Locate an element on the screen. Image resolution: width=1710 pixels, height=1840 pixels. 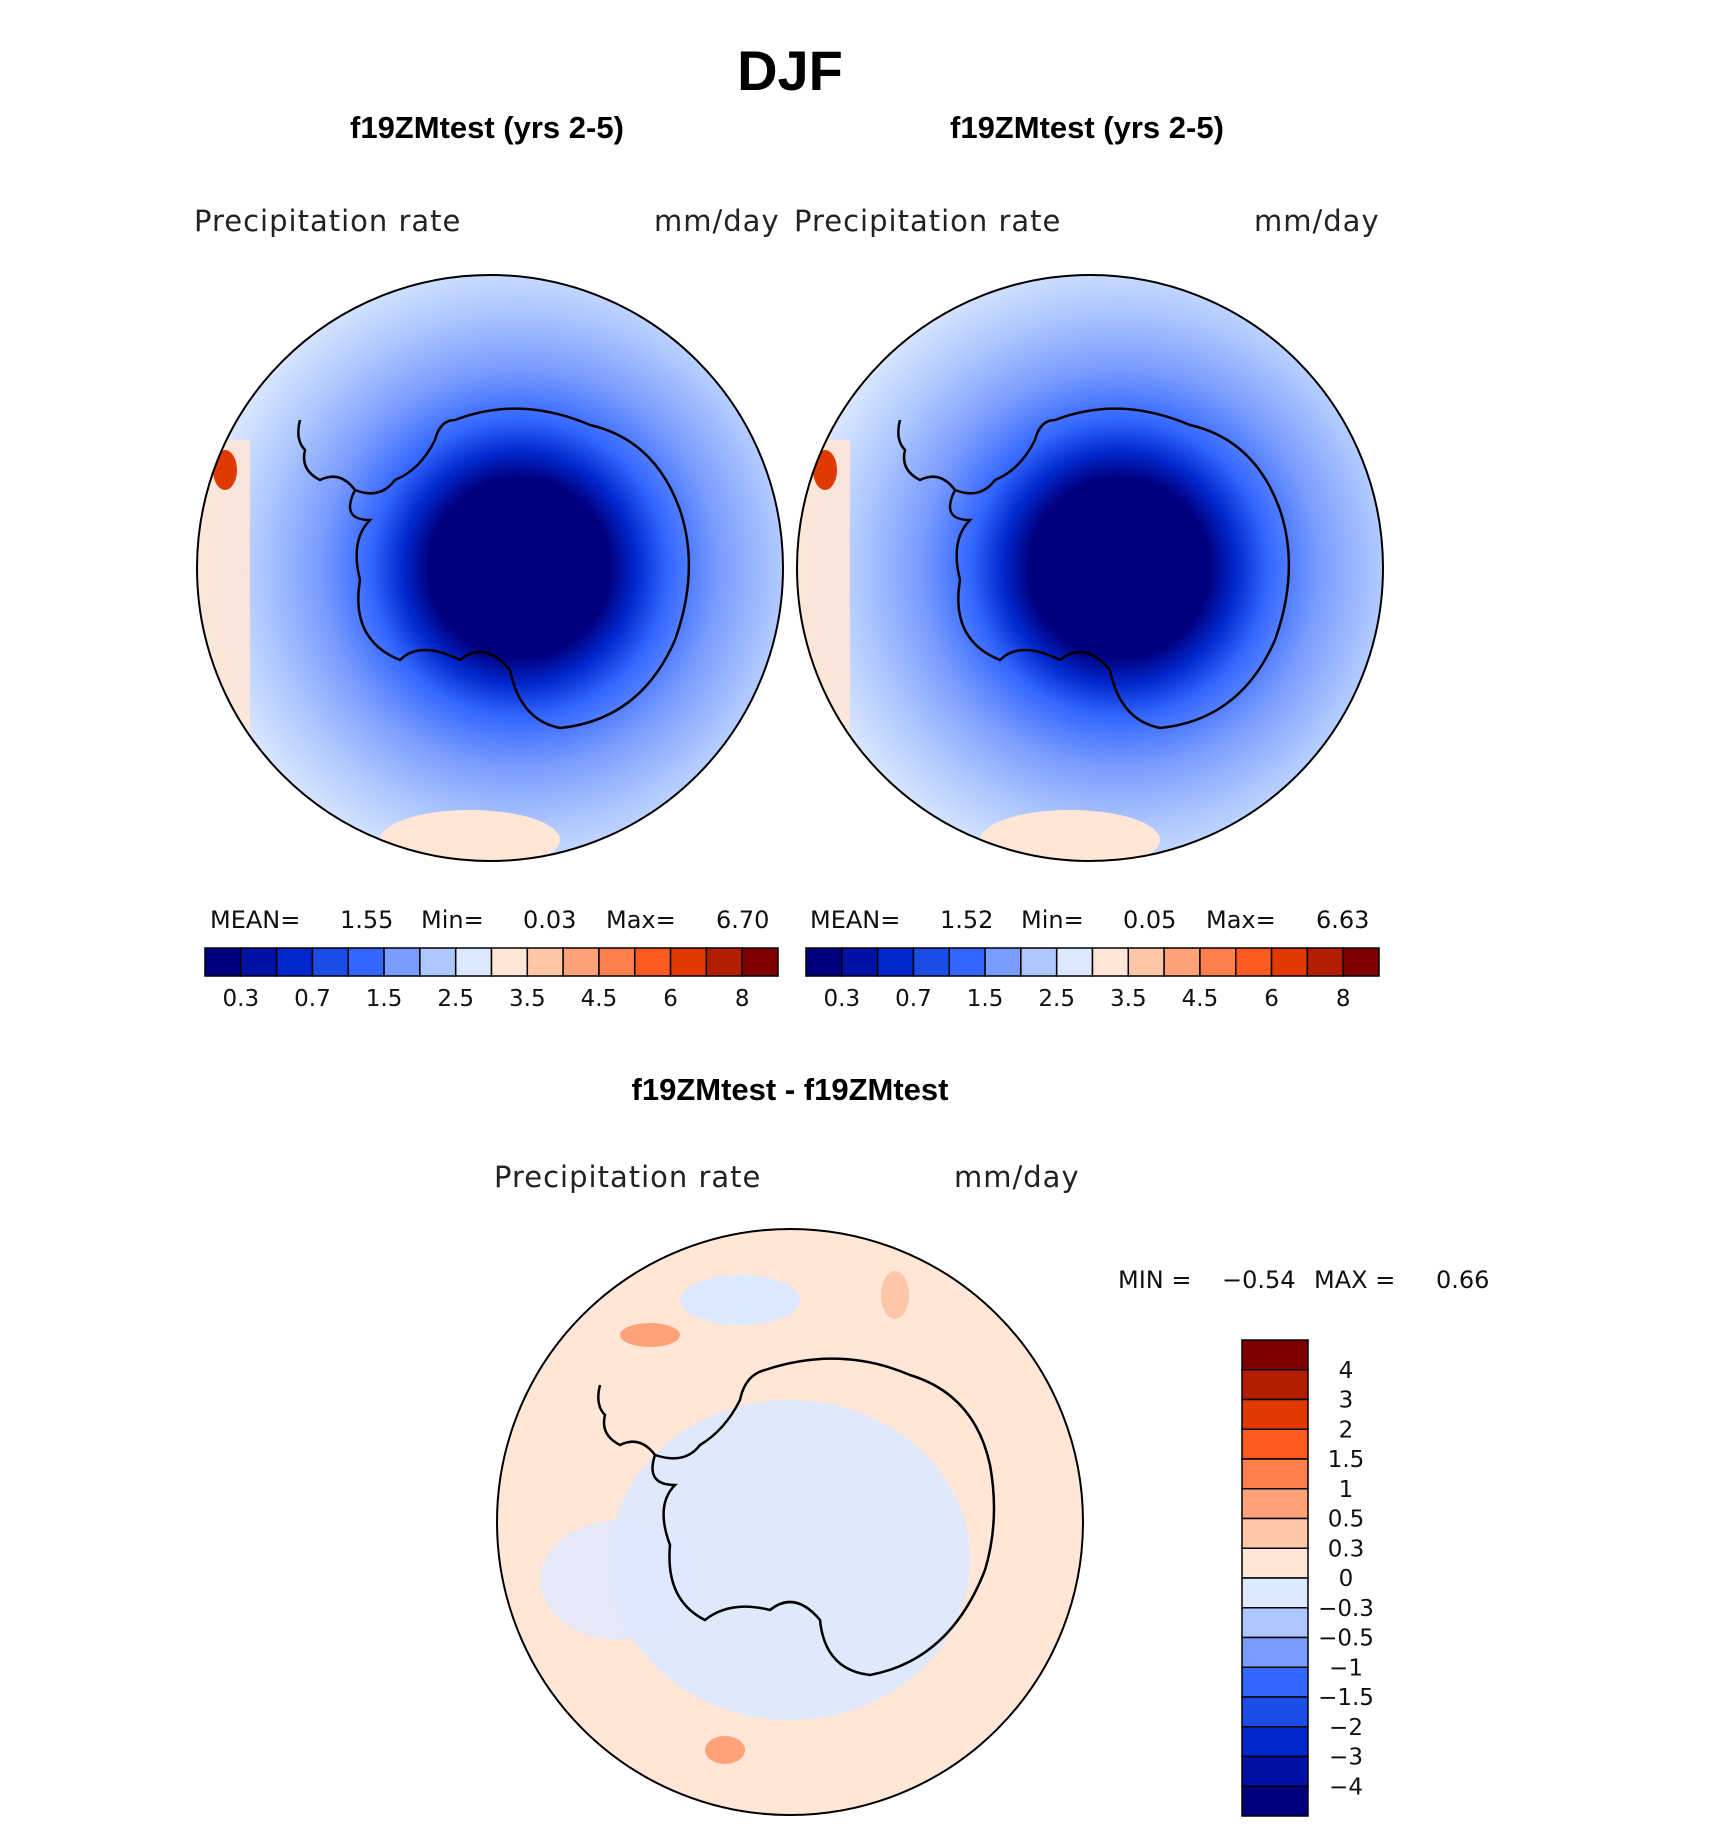
max-value-right: 6.63 is located at coordinates (1343, 920).